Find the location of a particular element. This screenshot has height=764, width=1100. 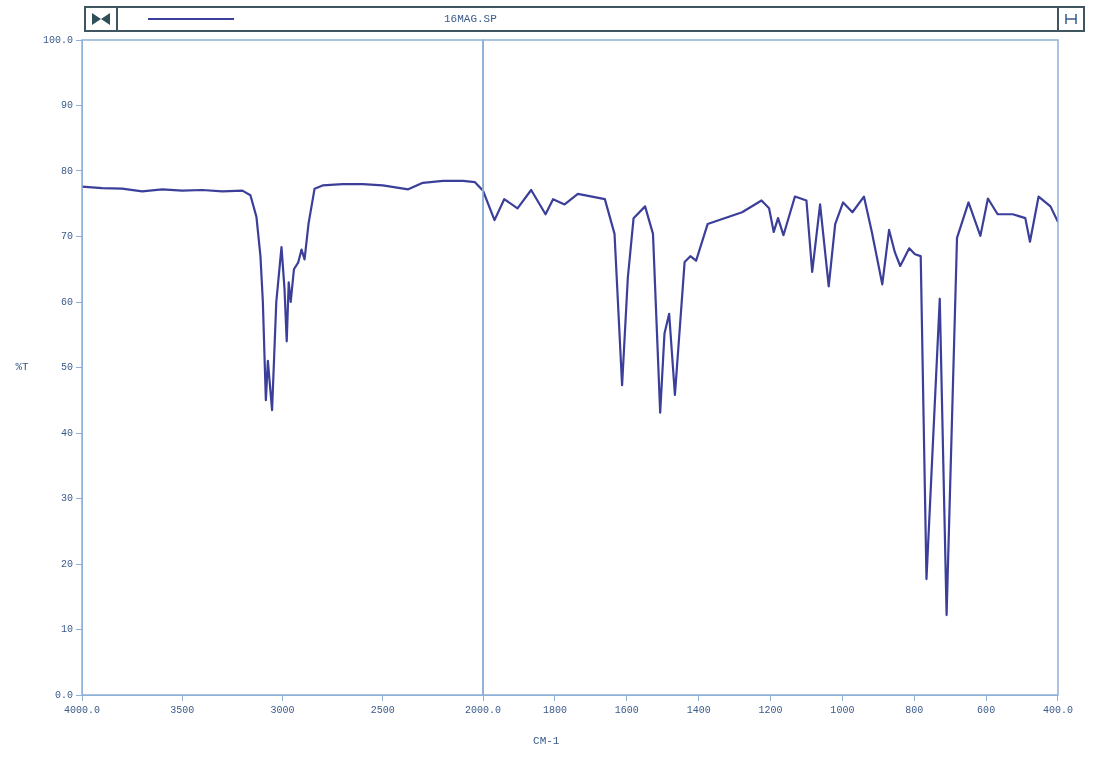

x-tick-label: 1400 is located at coordinates (698, 710).